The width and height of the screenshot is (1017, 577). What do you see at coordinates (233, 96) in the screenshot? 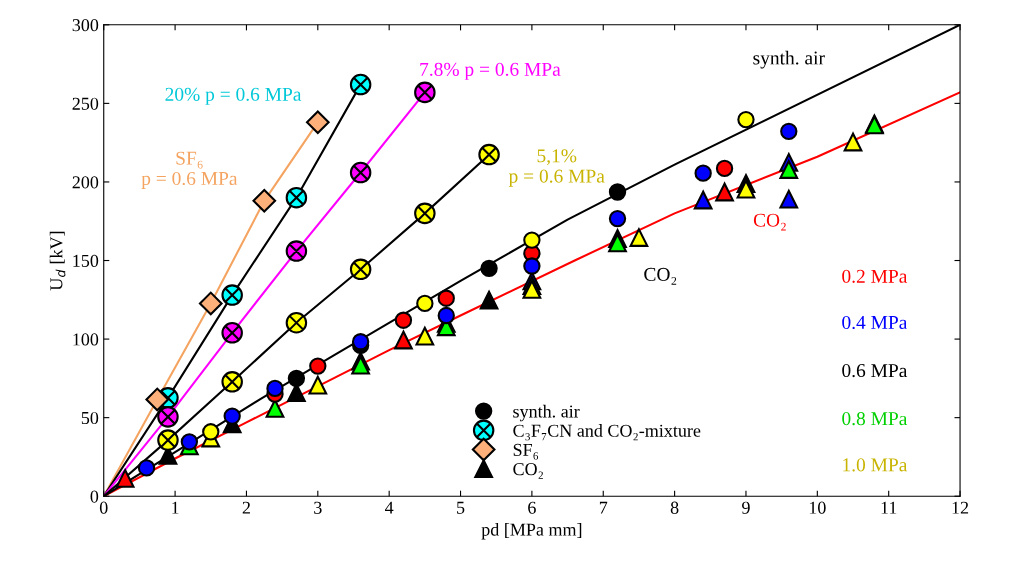
I see `annotation: 20% p = 0.6 MPa` at bounding box center [233, 96].